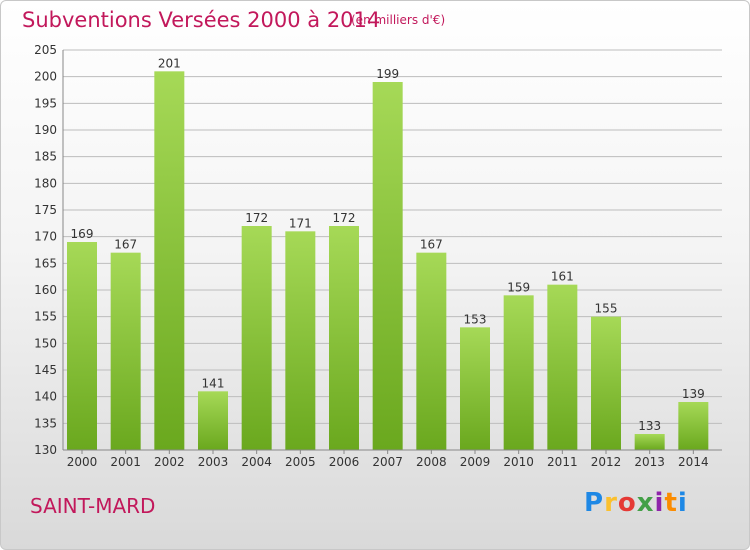 The image size is (750, 550). What do you see at coordinates (45, 397) in the screenshot?
I see `y-tick-label: 140` at bounding box center [45, 397].